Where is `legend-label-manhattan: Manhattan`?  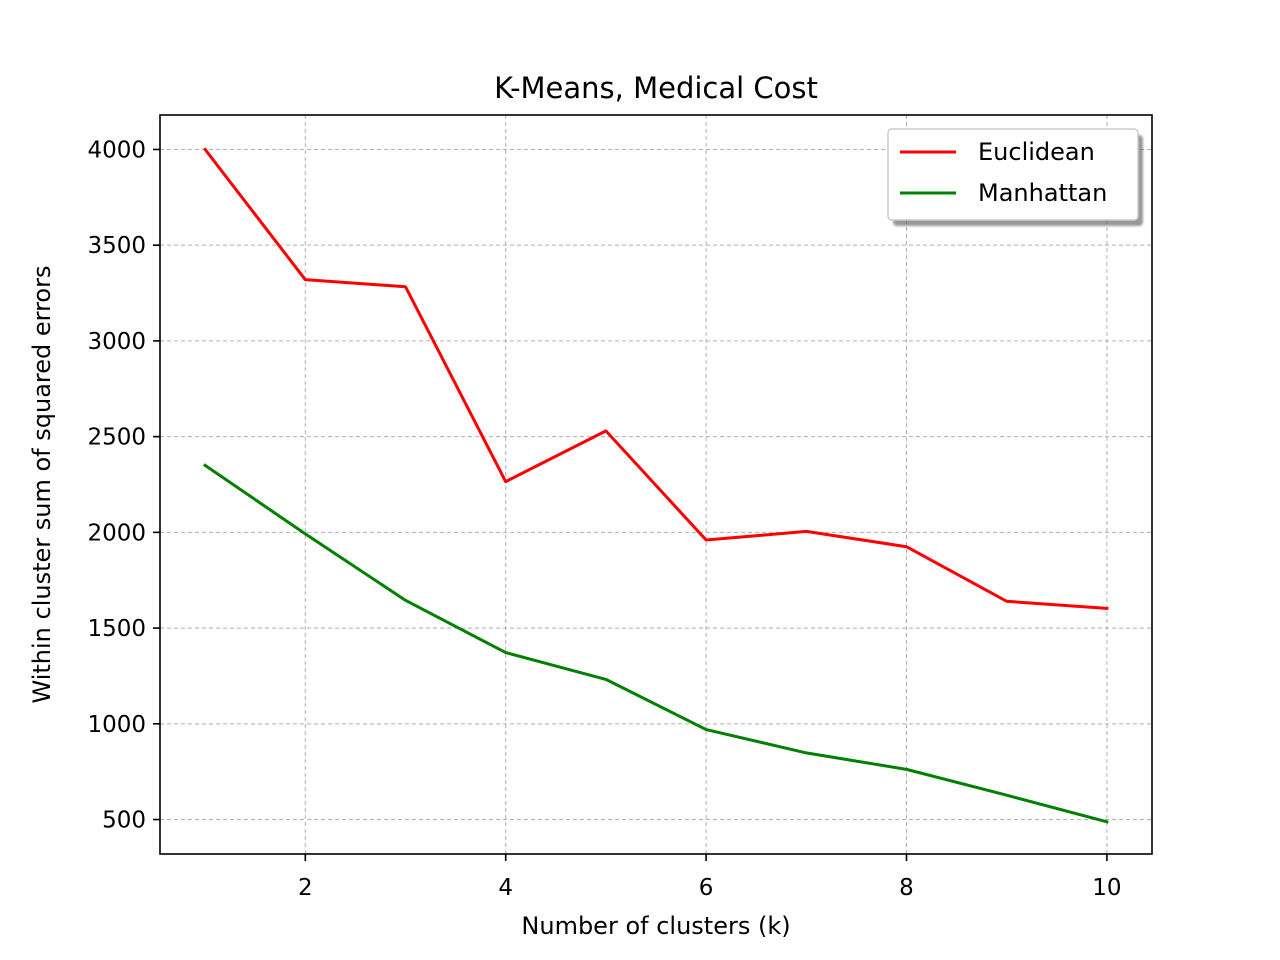 legend-label-manhattan: Manhattan is located at coordinates (1042, 193).